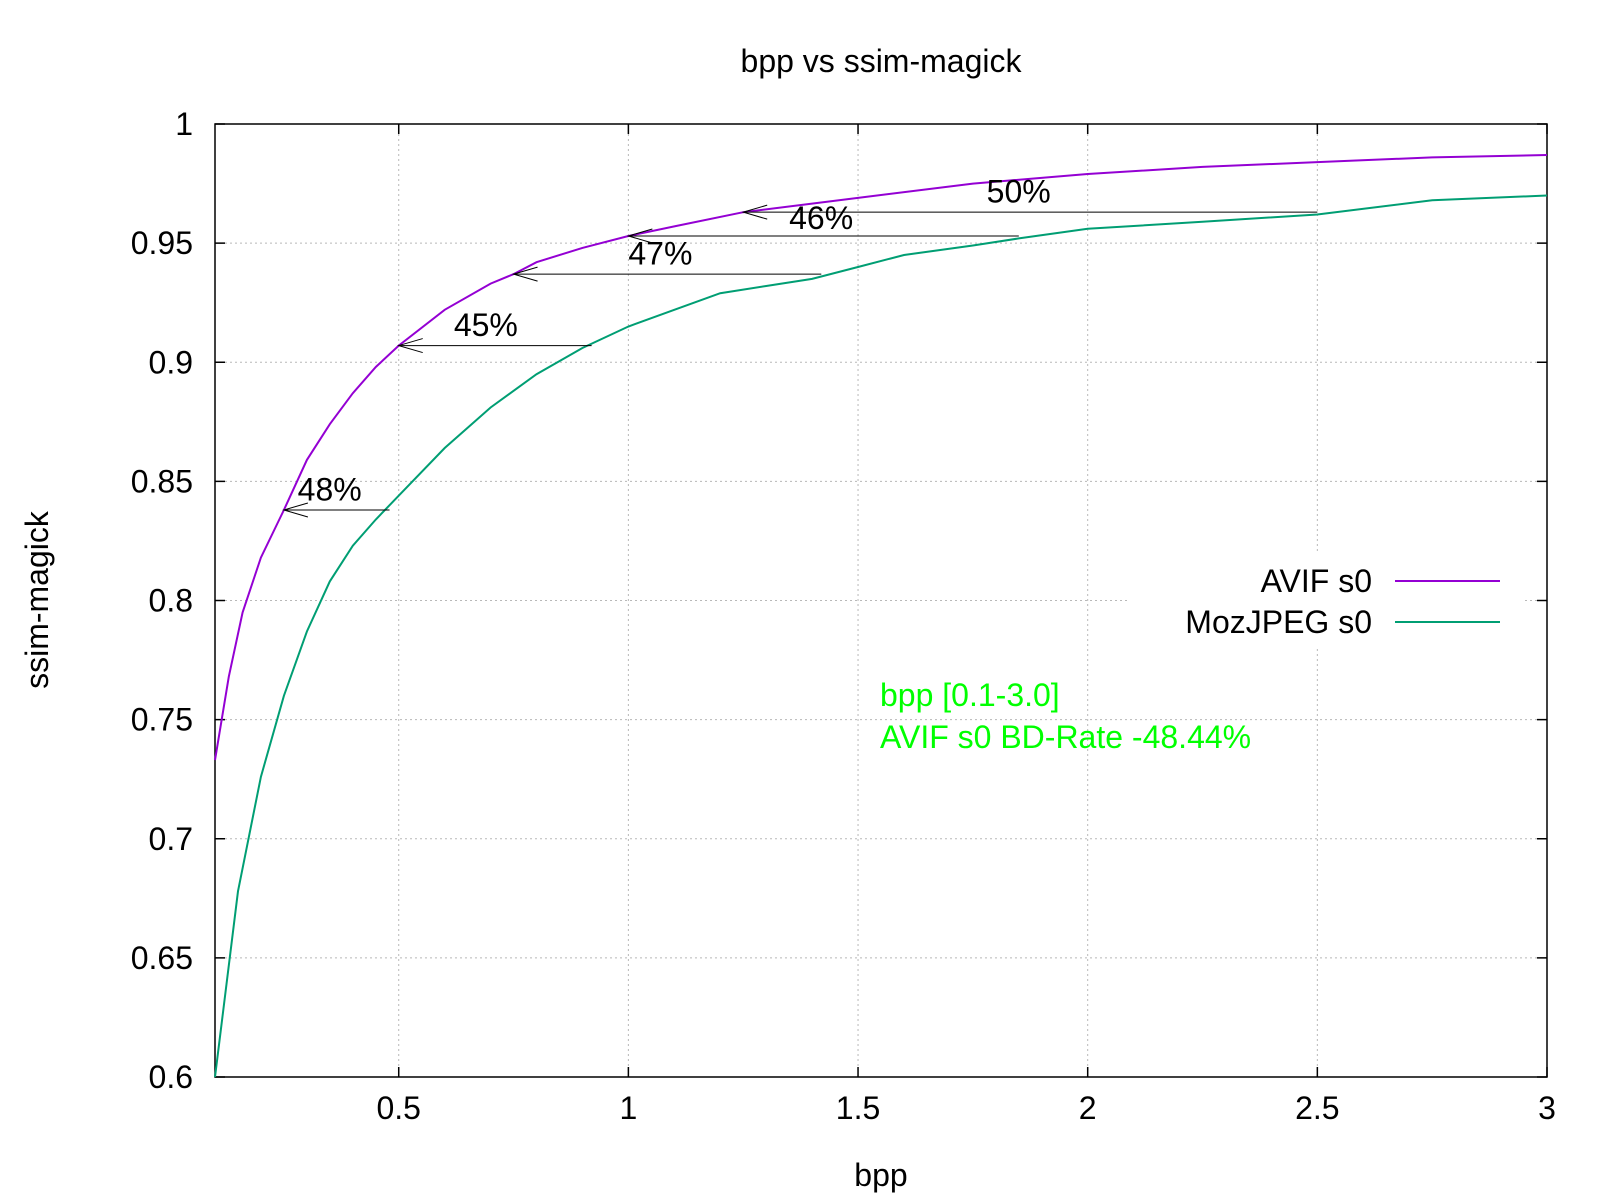  What do you see at coordinates (1065, 737) in the screenshot?
I see `info-line-bd-rate: AVIF s0 BD-Rate -48.44%` at bounding box center [1065, 737].